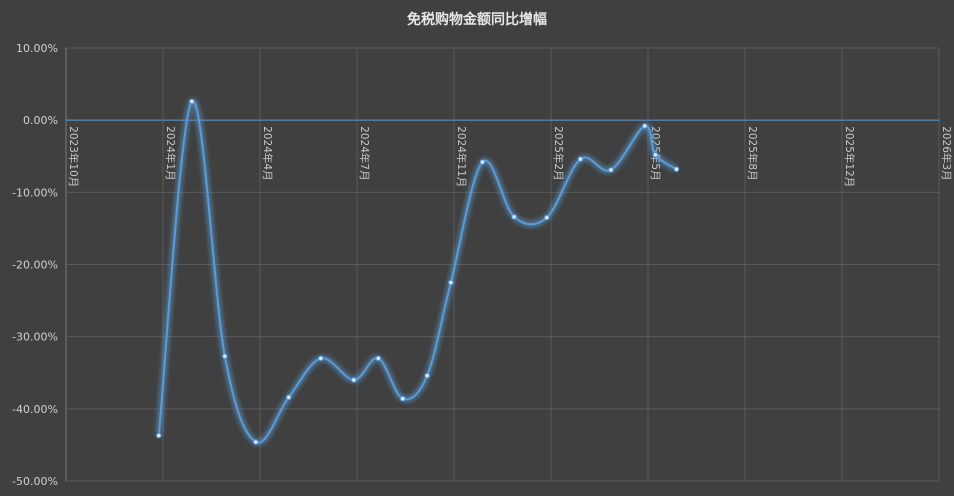 The image size is (954, 496). I want to click on x-tick-label: 2024年11月, so click(461, 156).